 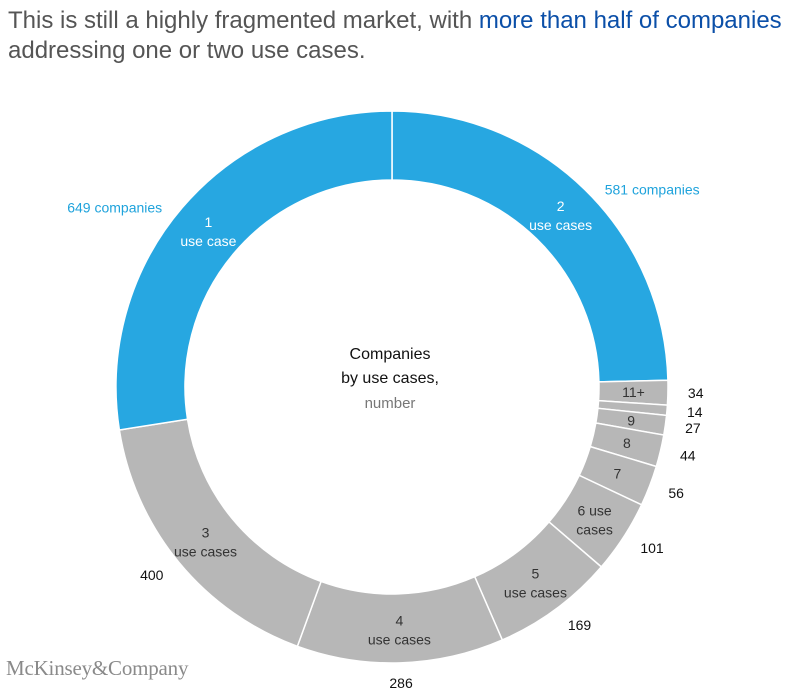 I want to click on slice-sublabel-3: use cases, so click(x=205, y=551).